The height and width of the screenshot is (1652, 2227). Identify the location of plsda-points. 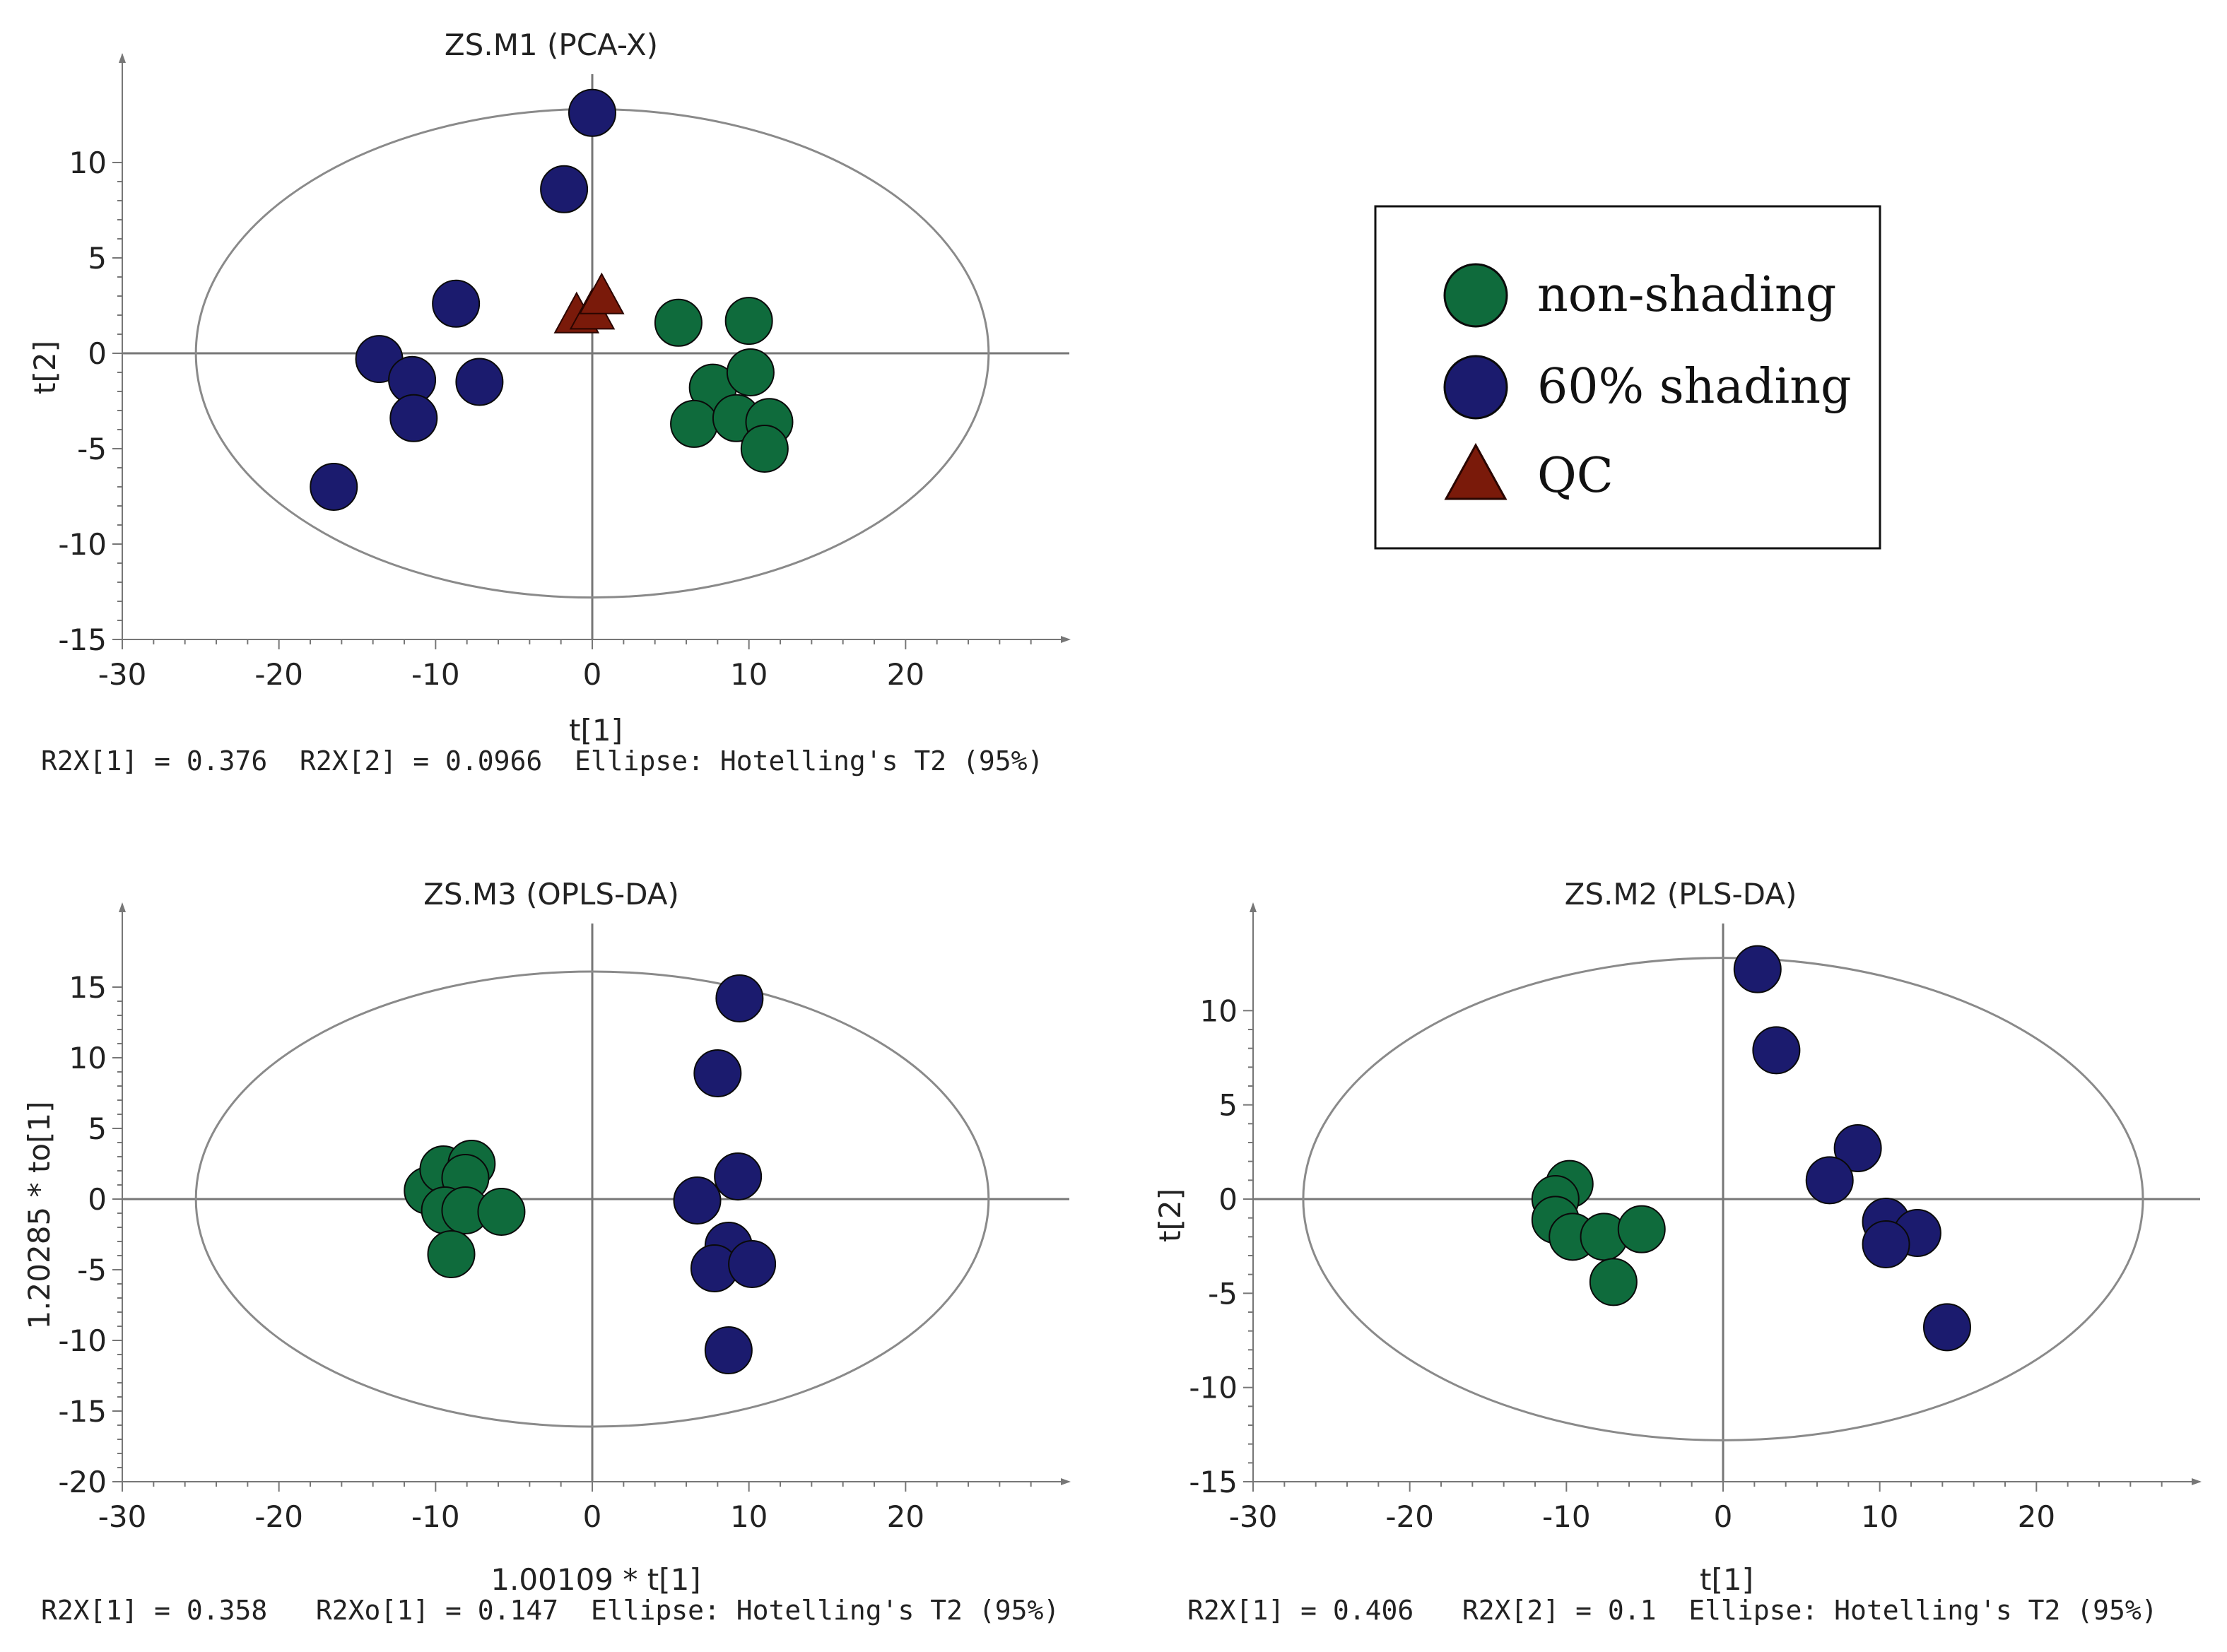
(1751, 1148).